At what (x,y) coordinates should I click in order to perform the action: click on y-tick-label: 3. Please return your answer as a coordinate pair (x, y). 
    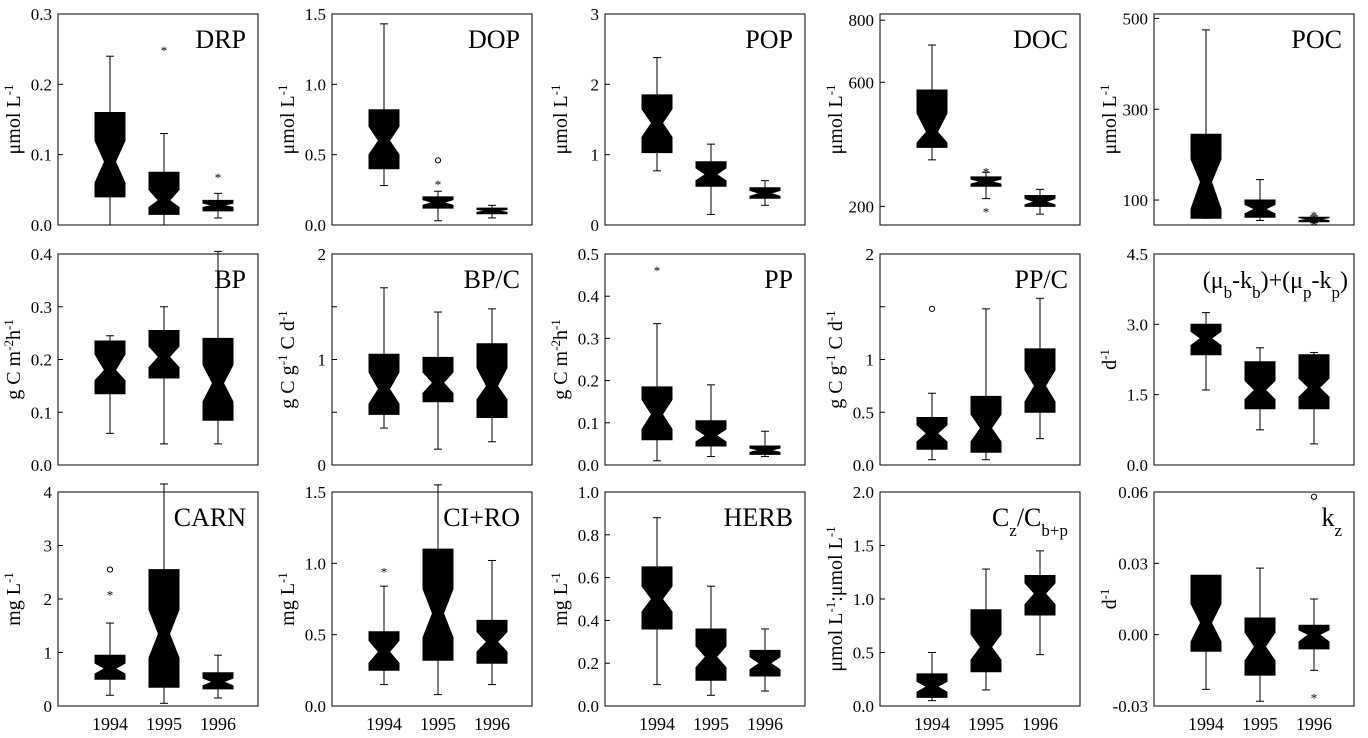
    Looking at the image, I should click on (48, 546).